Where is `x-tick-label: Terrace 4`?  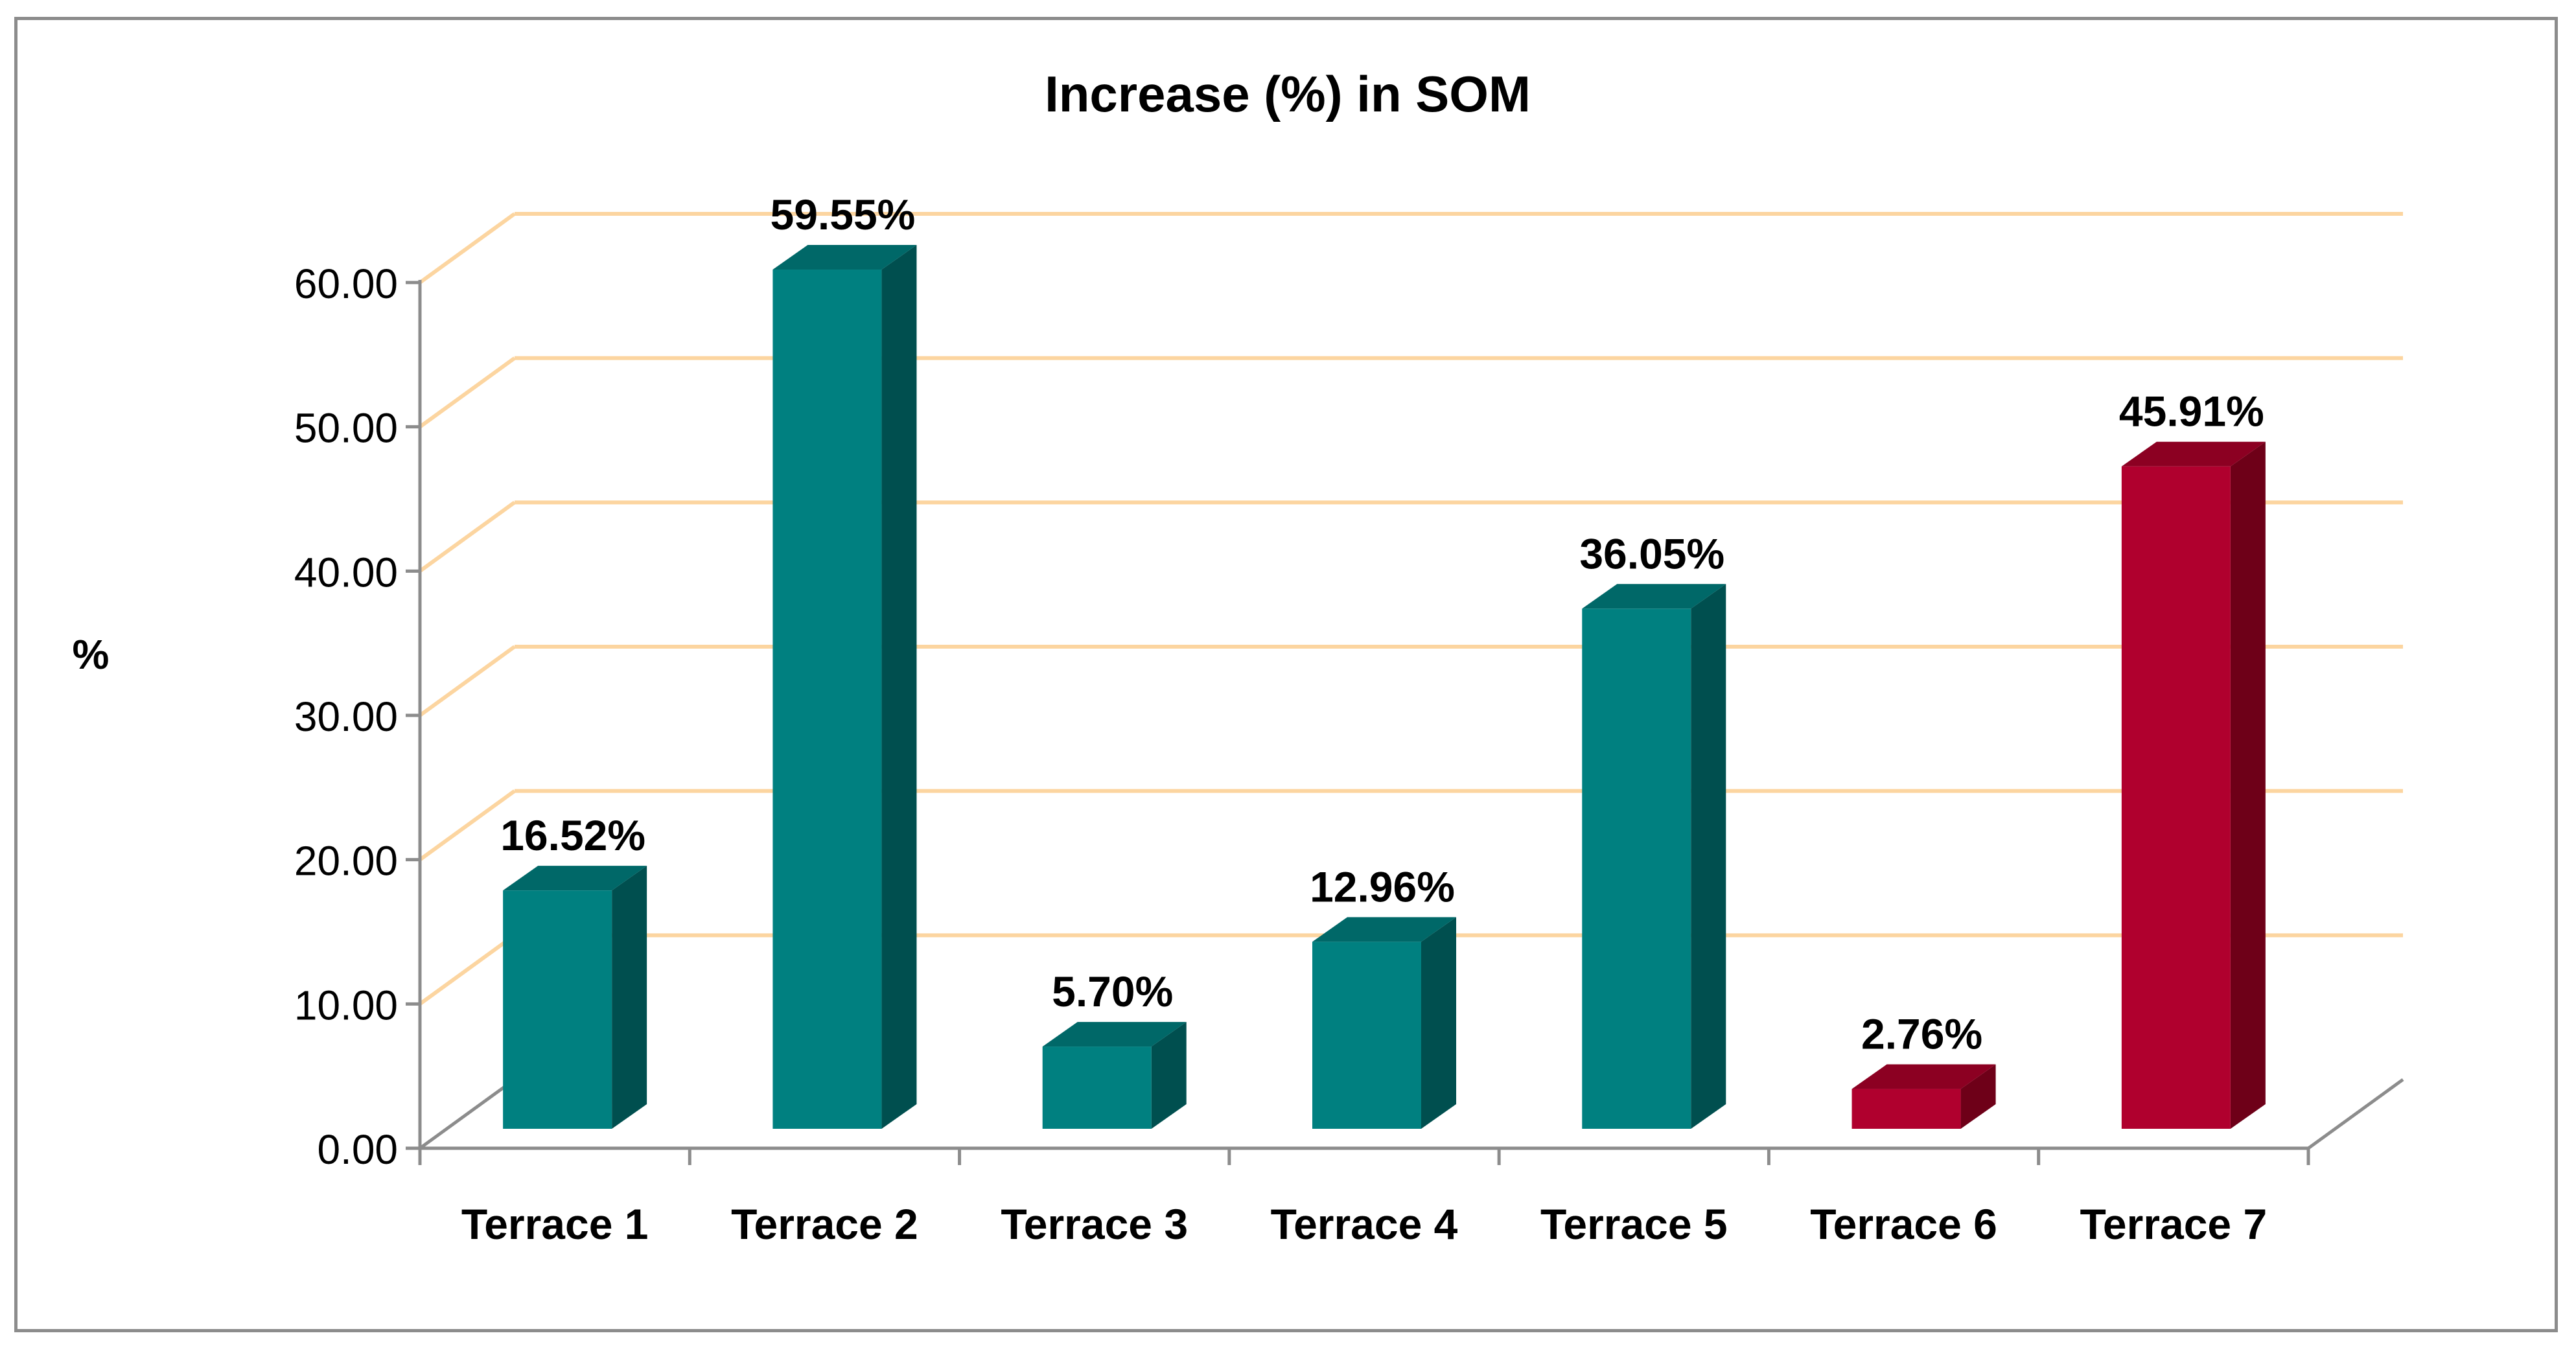 x-tick-label: Terrace 4 is located at coordinates (1364, 1224).